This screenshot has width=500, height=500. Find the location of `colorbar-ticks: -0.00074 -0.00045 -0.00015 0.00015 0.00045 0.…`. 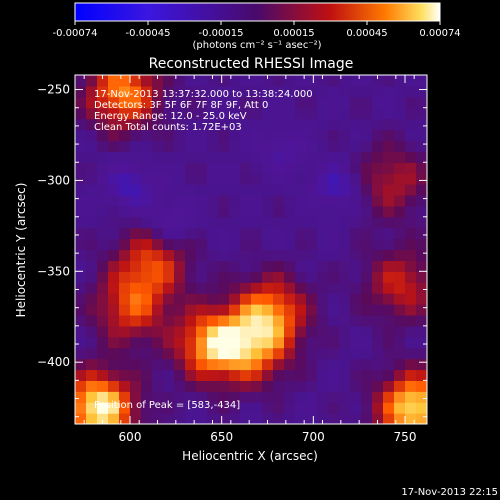

colorbar-ticks: -0.00074 -0.00045 -0.00015 0.00015 0.00045 0.… is located at coordinates (257, 30).